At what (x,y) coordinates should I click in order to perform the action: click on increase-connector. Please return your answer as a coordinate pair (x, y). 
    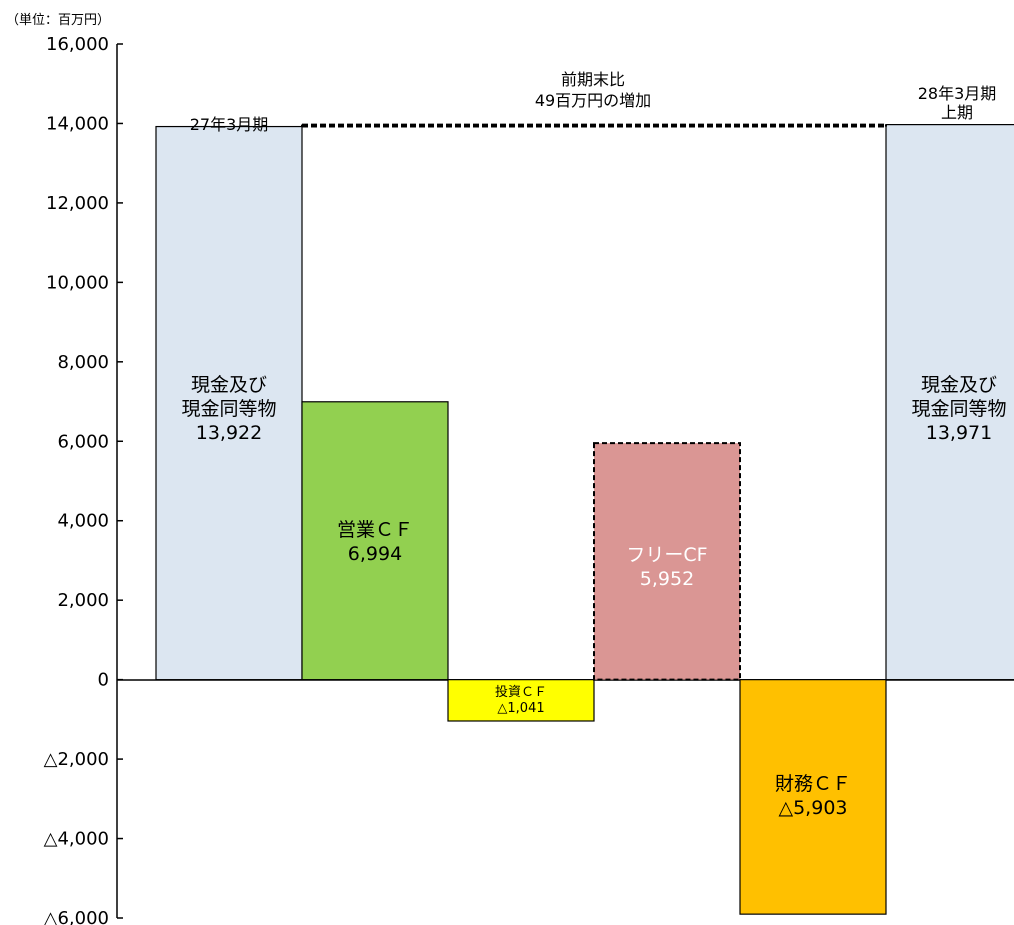
    Looking at the image, I should click on (594, 125).